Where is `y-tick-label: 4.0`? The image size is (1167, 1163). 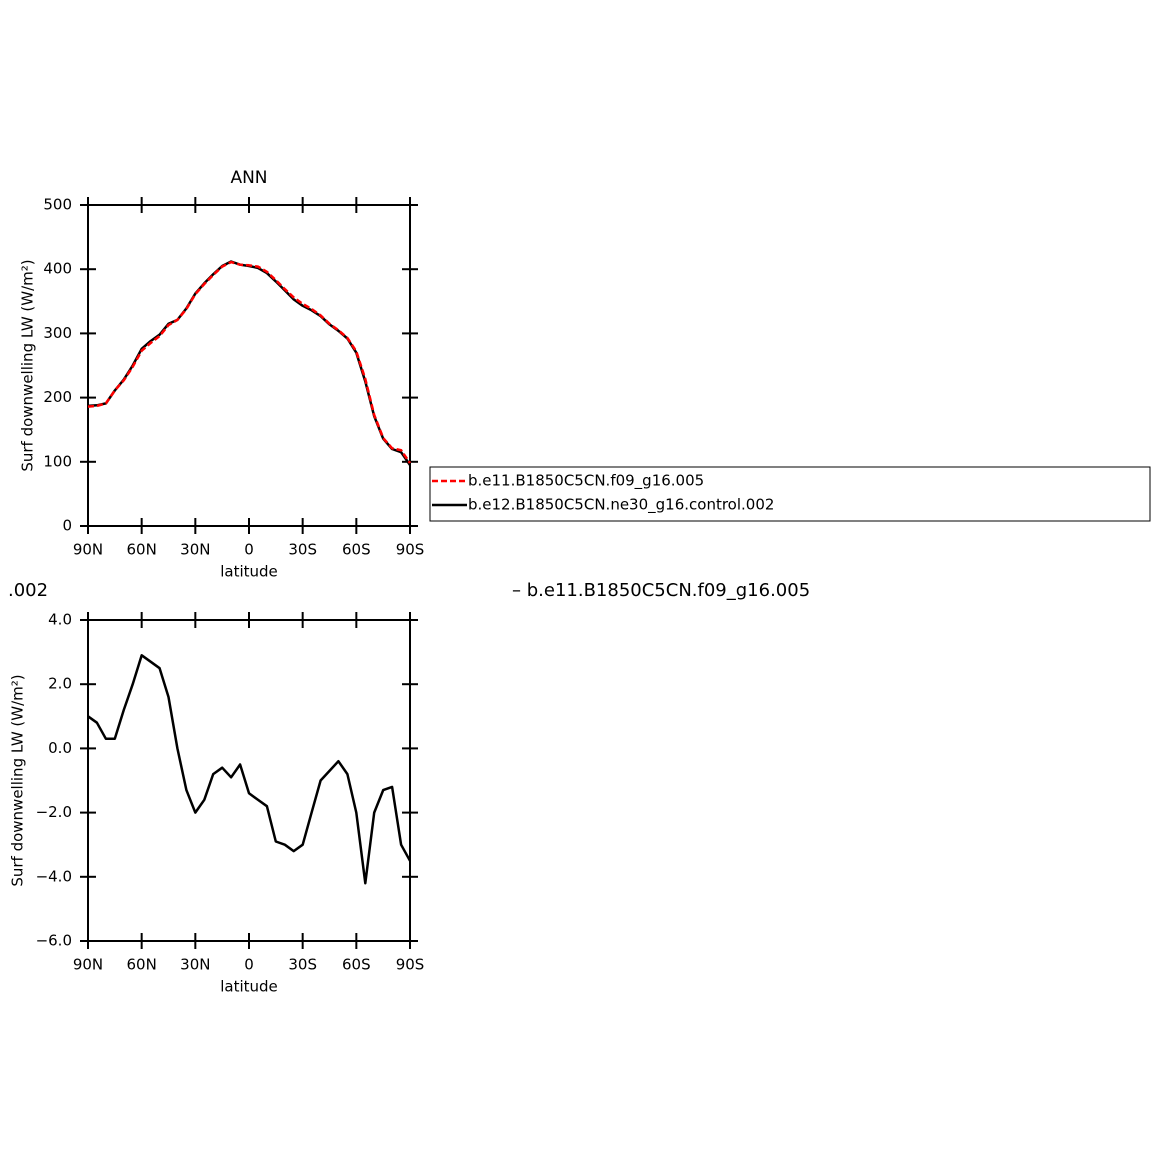 y-tick-label: 4.0 is located at coordinates (60, 620).